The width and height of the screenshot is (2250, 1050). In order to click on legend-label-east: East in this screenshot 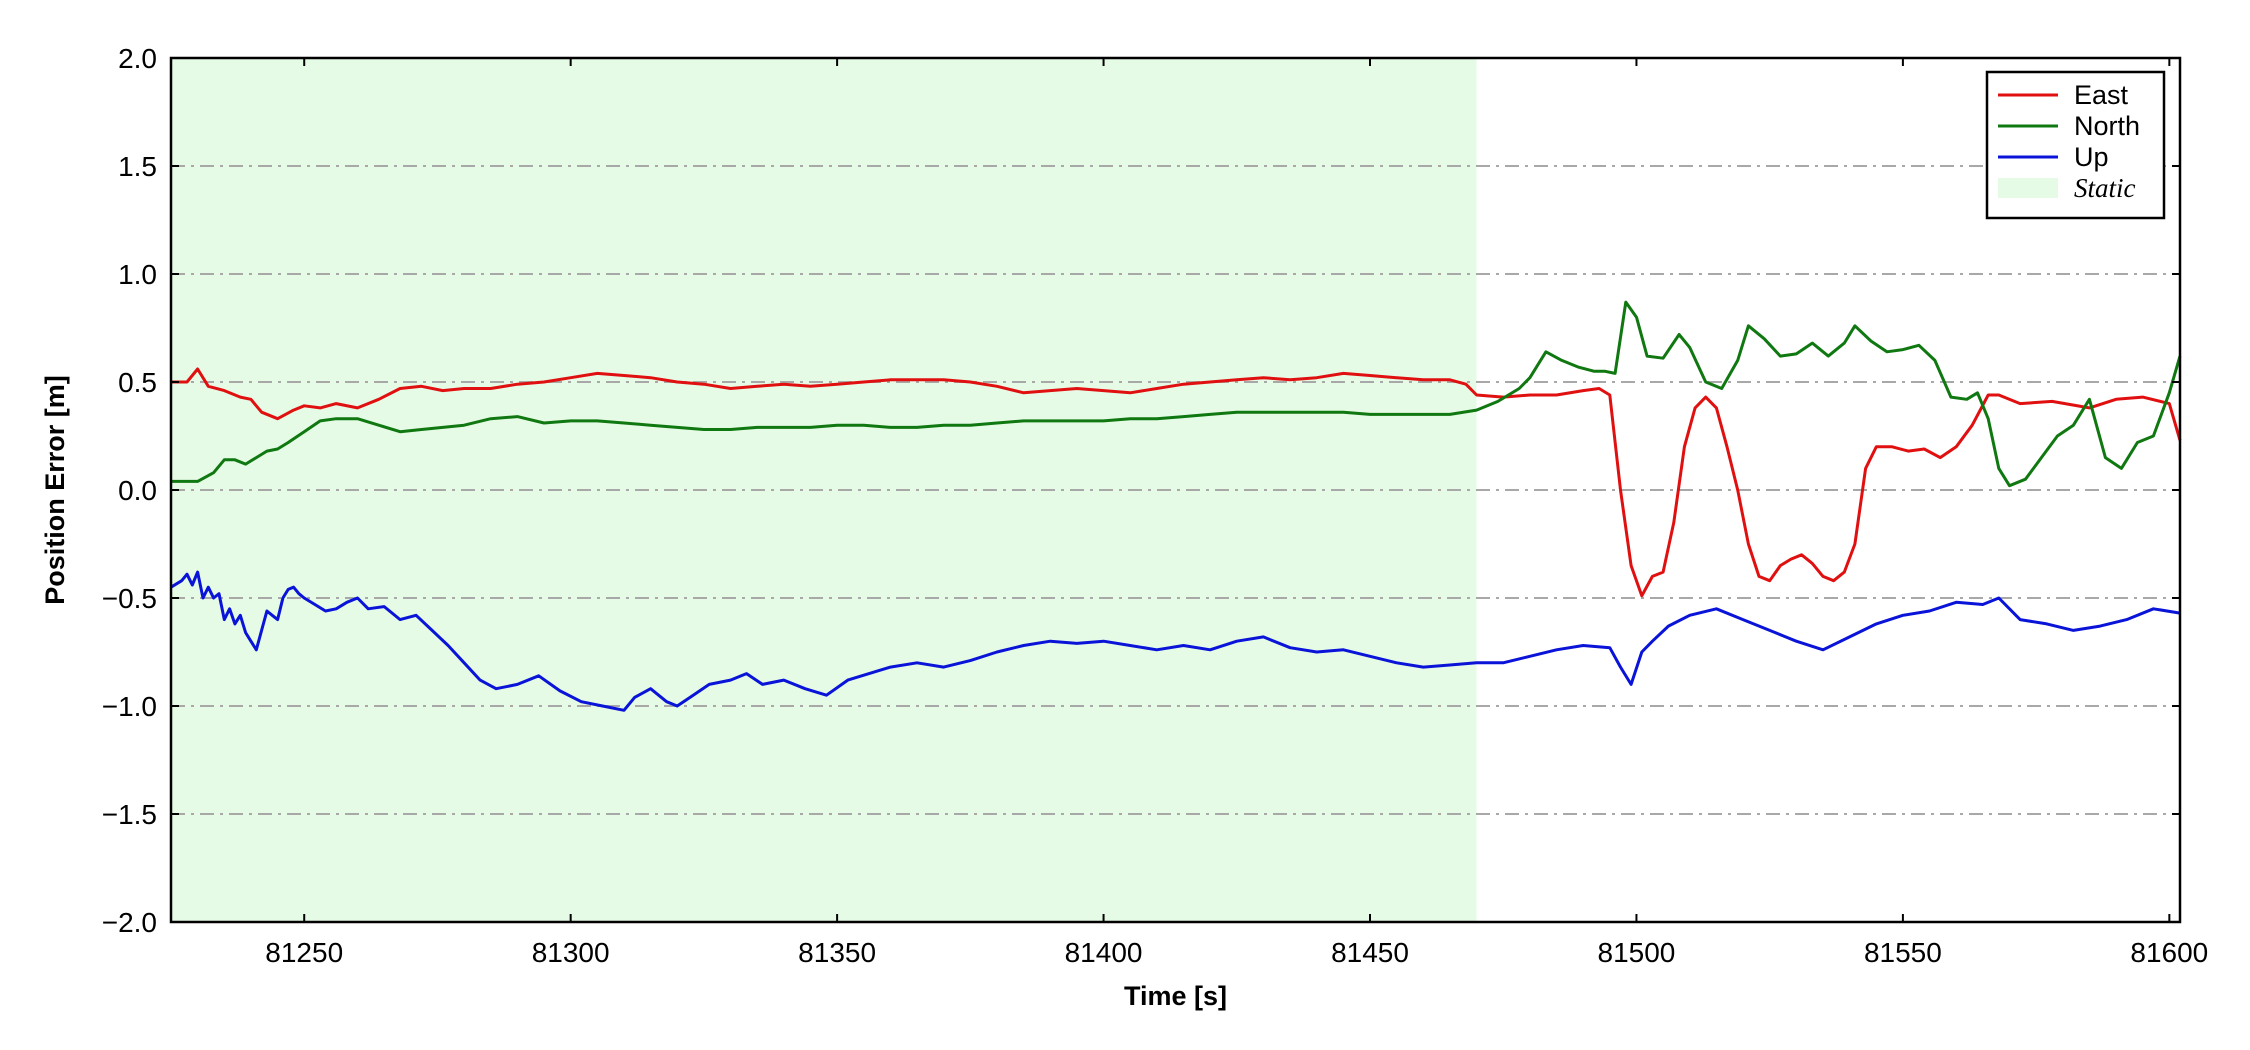, I will do `click(2101, 95)`.